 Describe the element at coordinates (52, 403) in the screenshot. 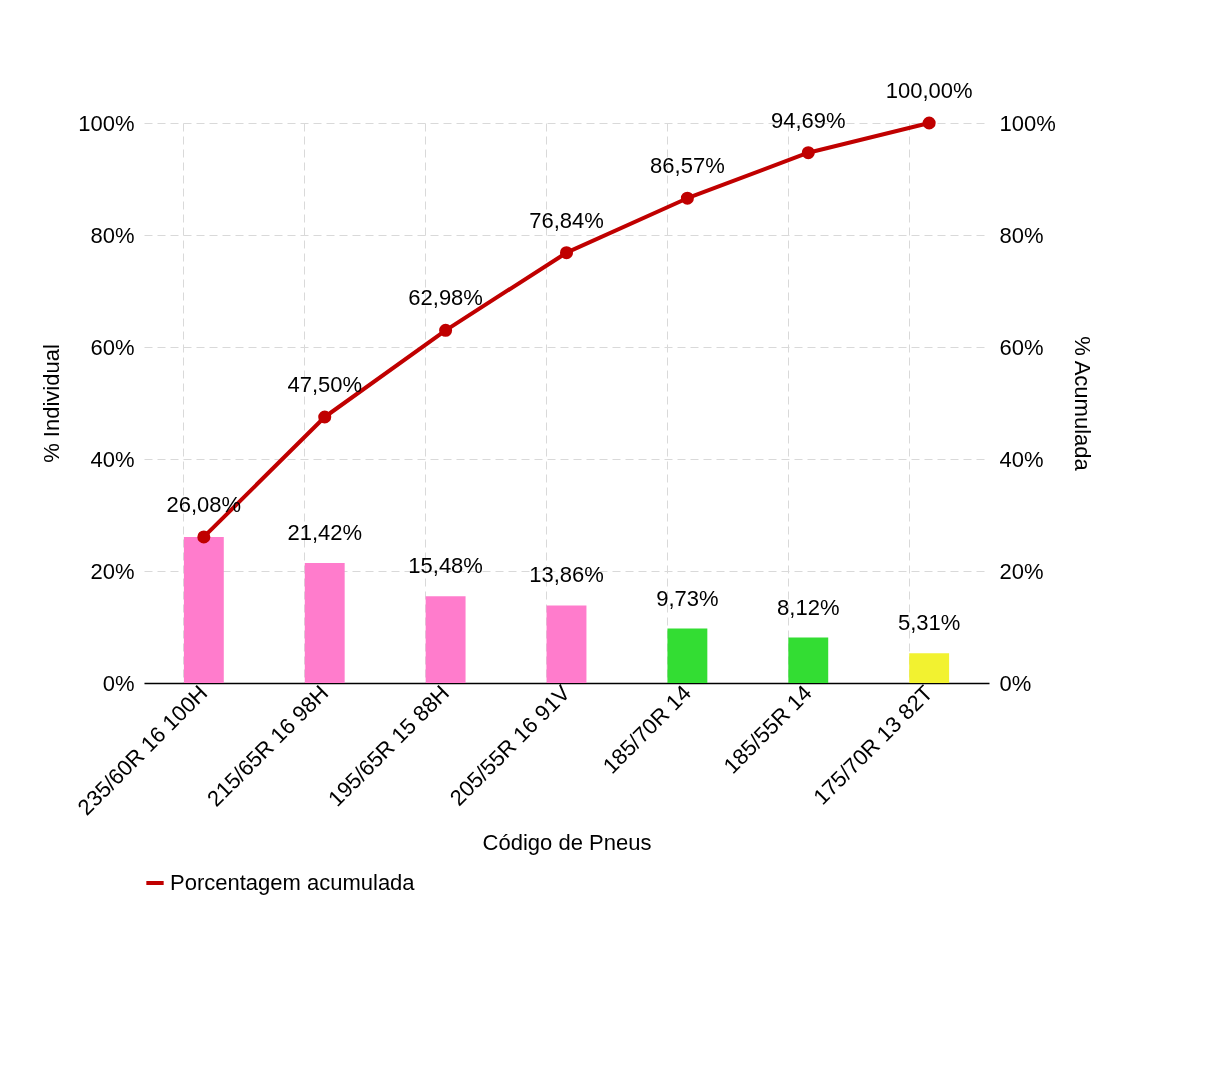

I see `y-axis-title: % Individual` at that location.